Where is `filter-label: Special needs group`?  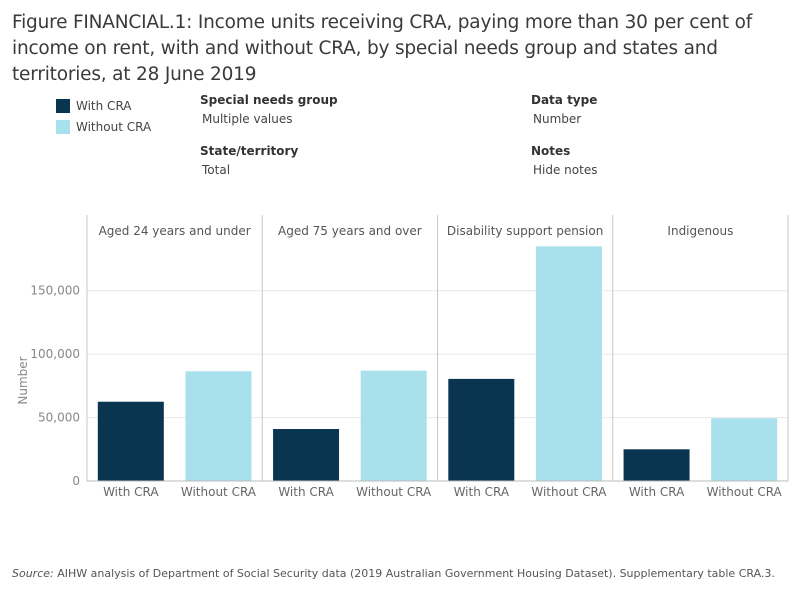 filter-label: Special needs group is located at coordinates (269, 100).